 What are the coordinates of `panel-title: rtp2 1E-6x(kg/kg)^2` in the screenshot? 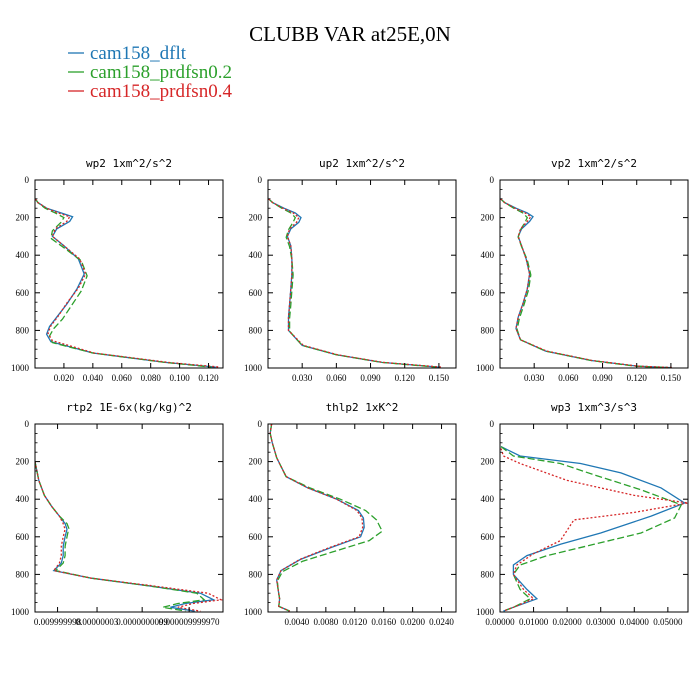 It's located at (129, 407).